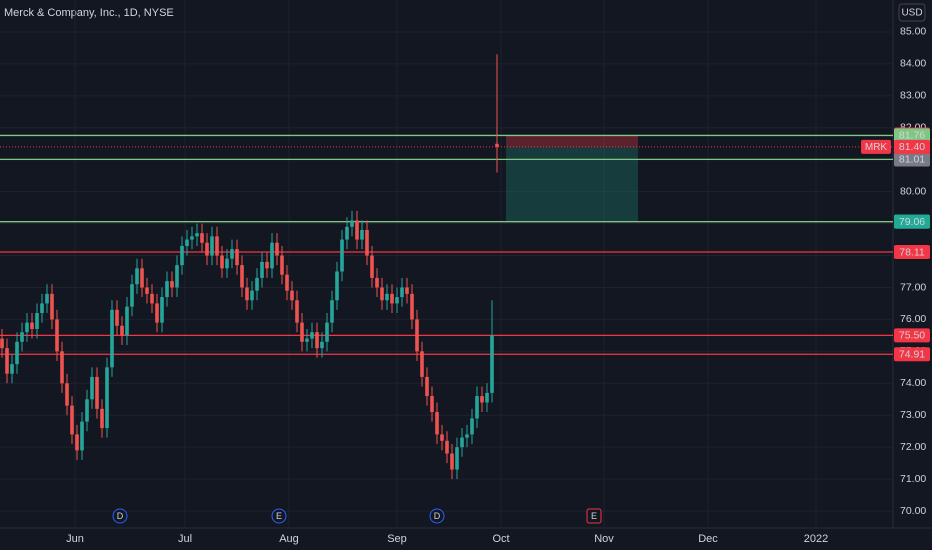 The width and height of the screenshot is (932, 550). I want to click on y-tick-label: 76.00, so click(913, 319).